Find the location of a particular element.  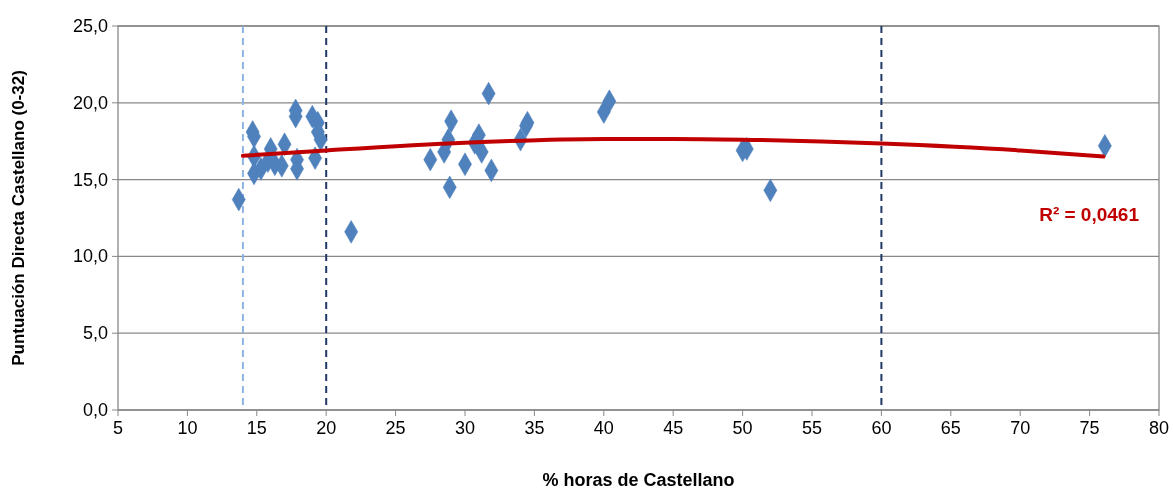

x-tick-label: 55 is located at coordinates (812, 428).